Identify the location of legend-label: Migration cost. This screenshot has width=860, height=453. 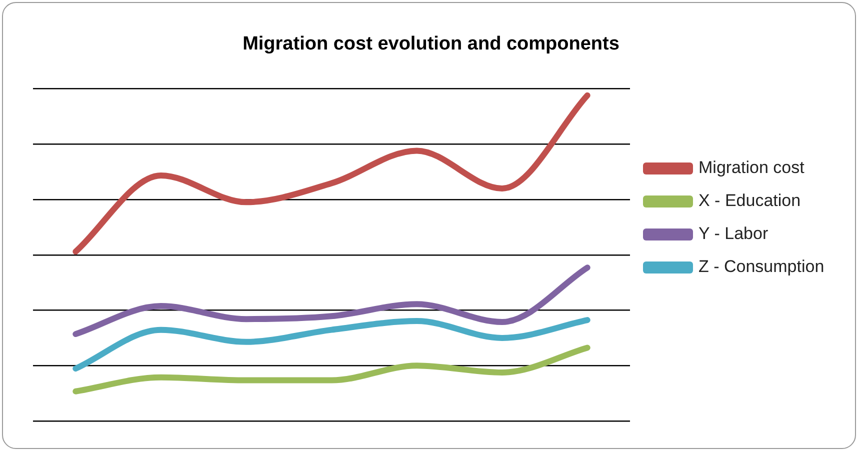
(751, 168).